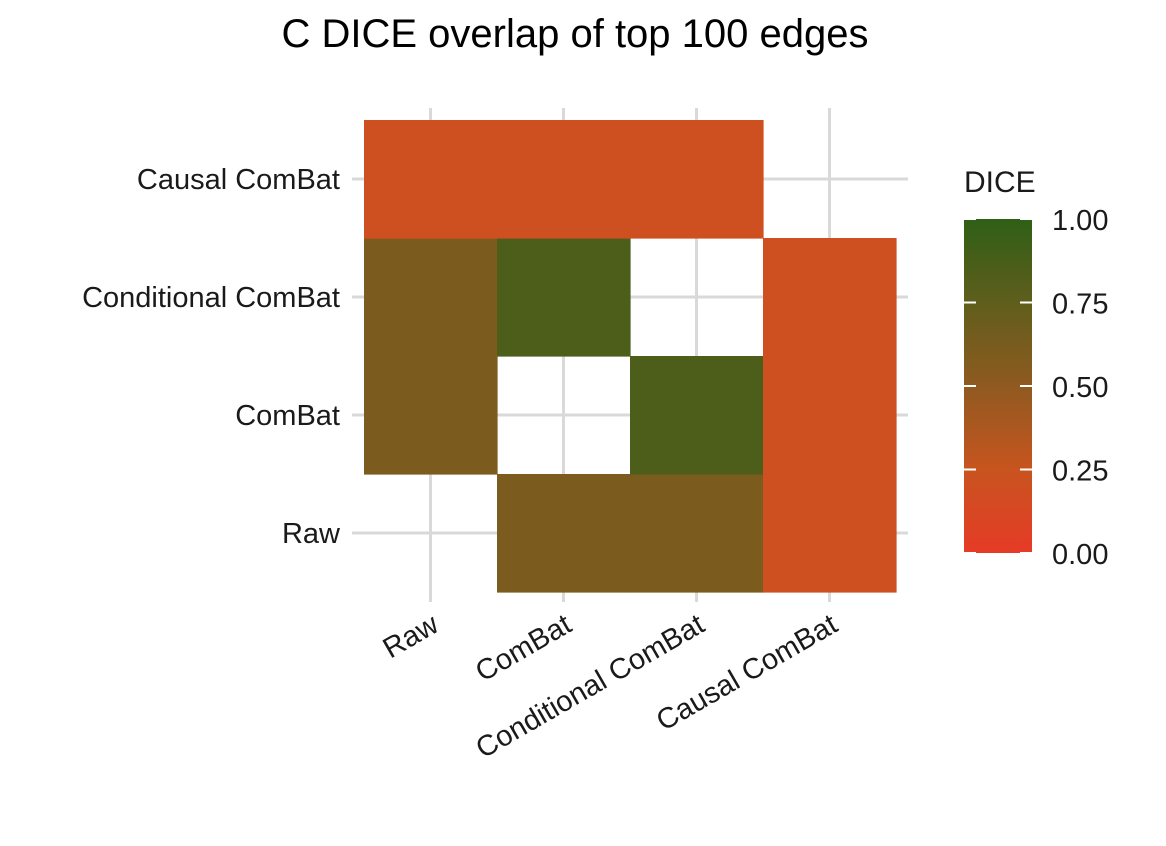 Image resolution: width=1166 pixels, height=846 pixels. I want to click on y-tick-label: Conditional ComBat, so click(211, 298).